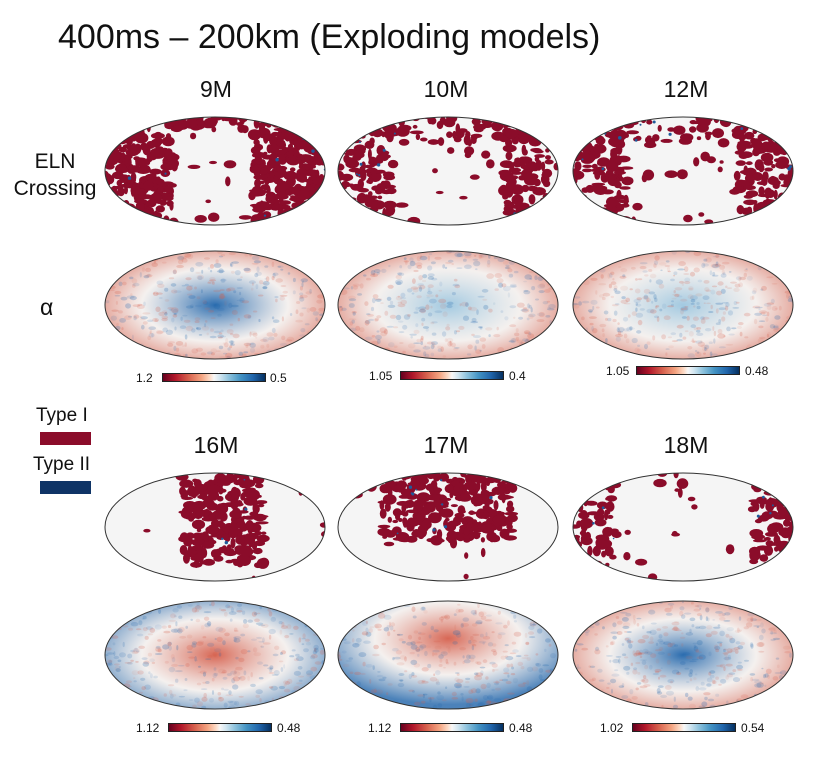  I want to click on model-label-12m: 12M, so click(686, 89).